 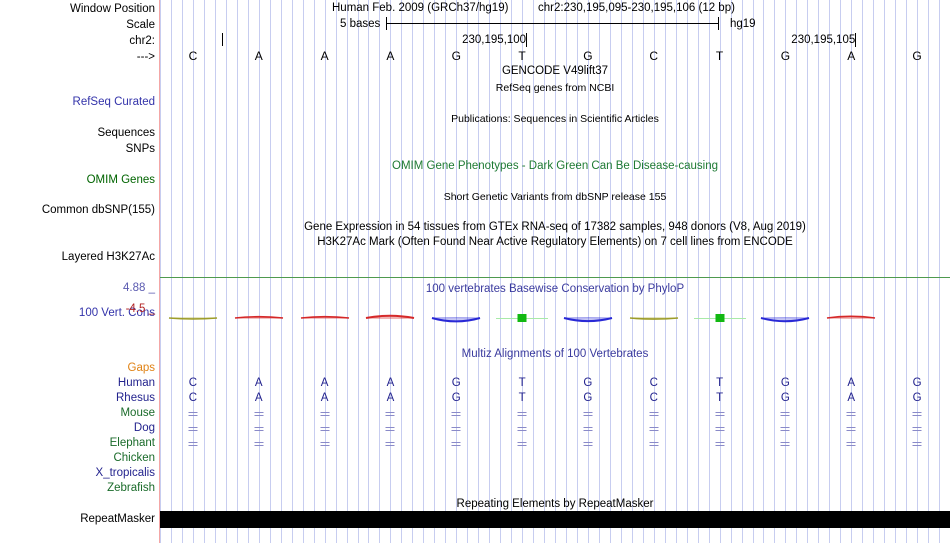 I want to click on label-species-rhesus: Rhesus, so click(x=135, y=398).